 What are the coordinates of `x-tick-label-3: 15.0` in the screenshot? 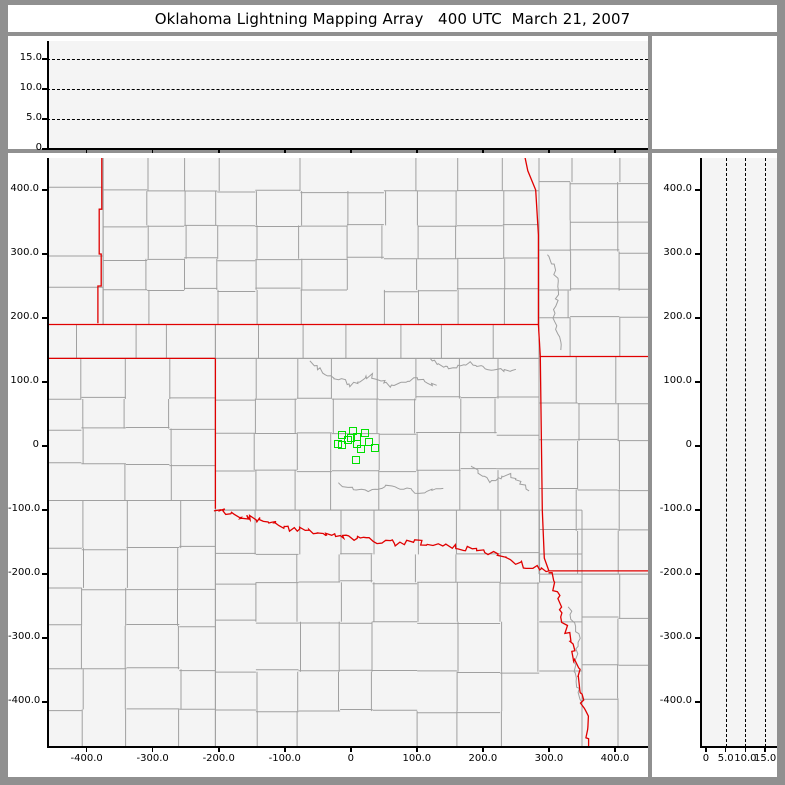 It's located at (765, 758).